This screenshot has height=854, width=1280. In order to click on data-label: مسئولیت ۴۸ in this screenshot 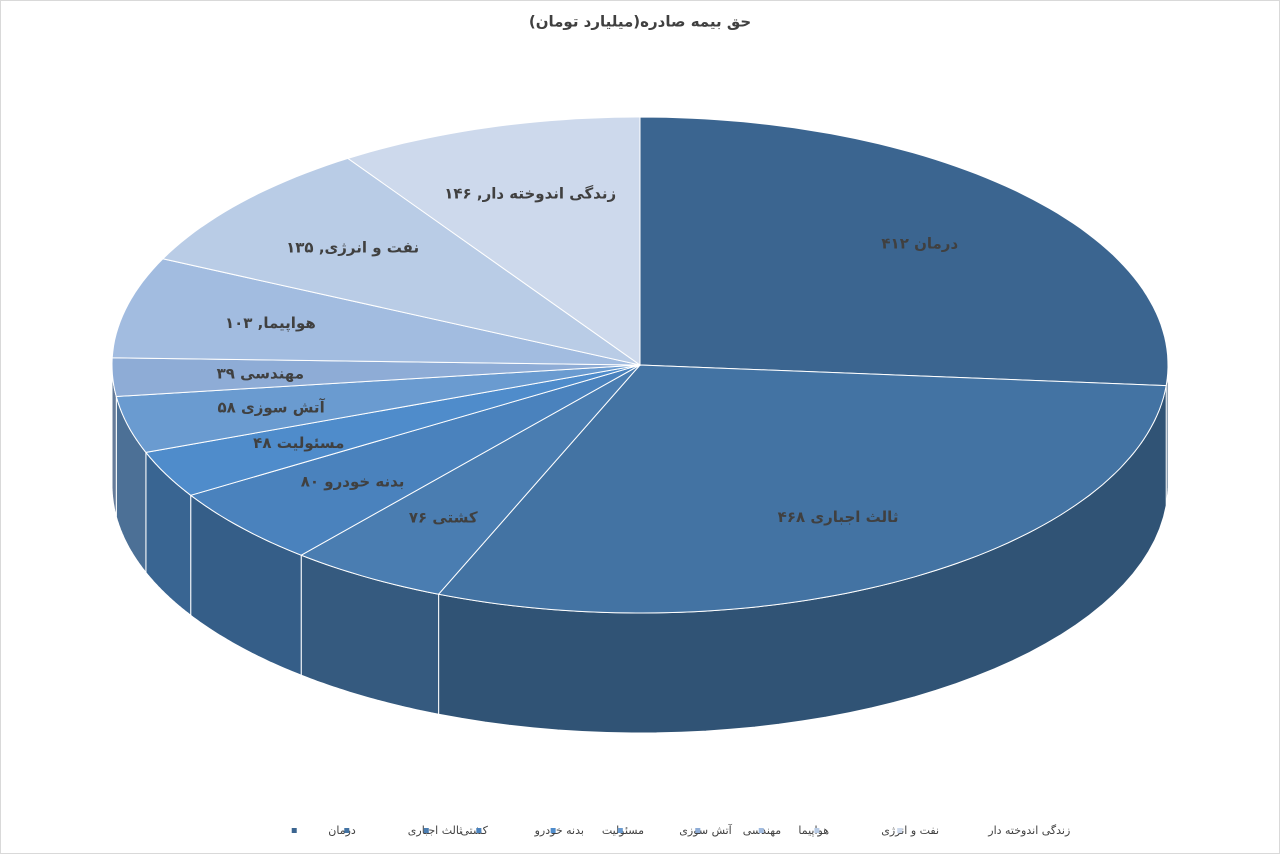, I will do `click(298, 443)`.